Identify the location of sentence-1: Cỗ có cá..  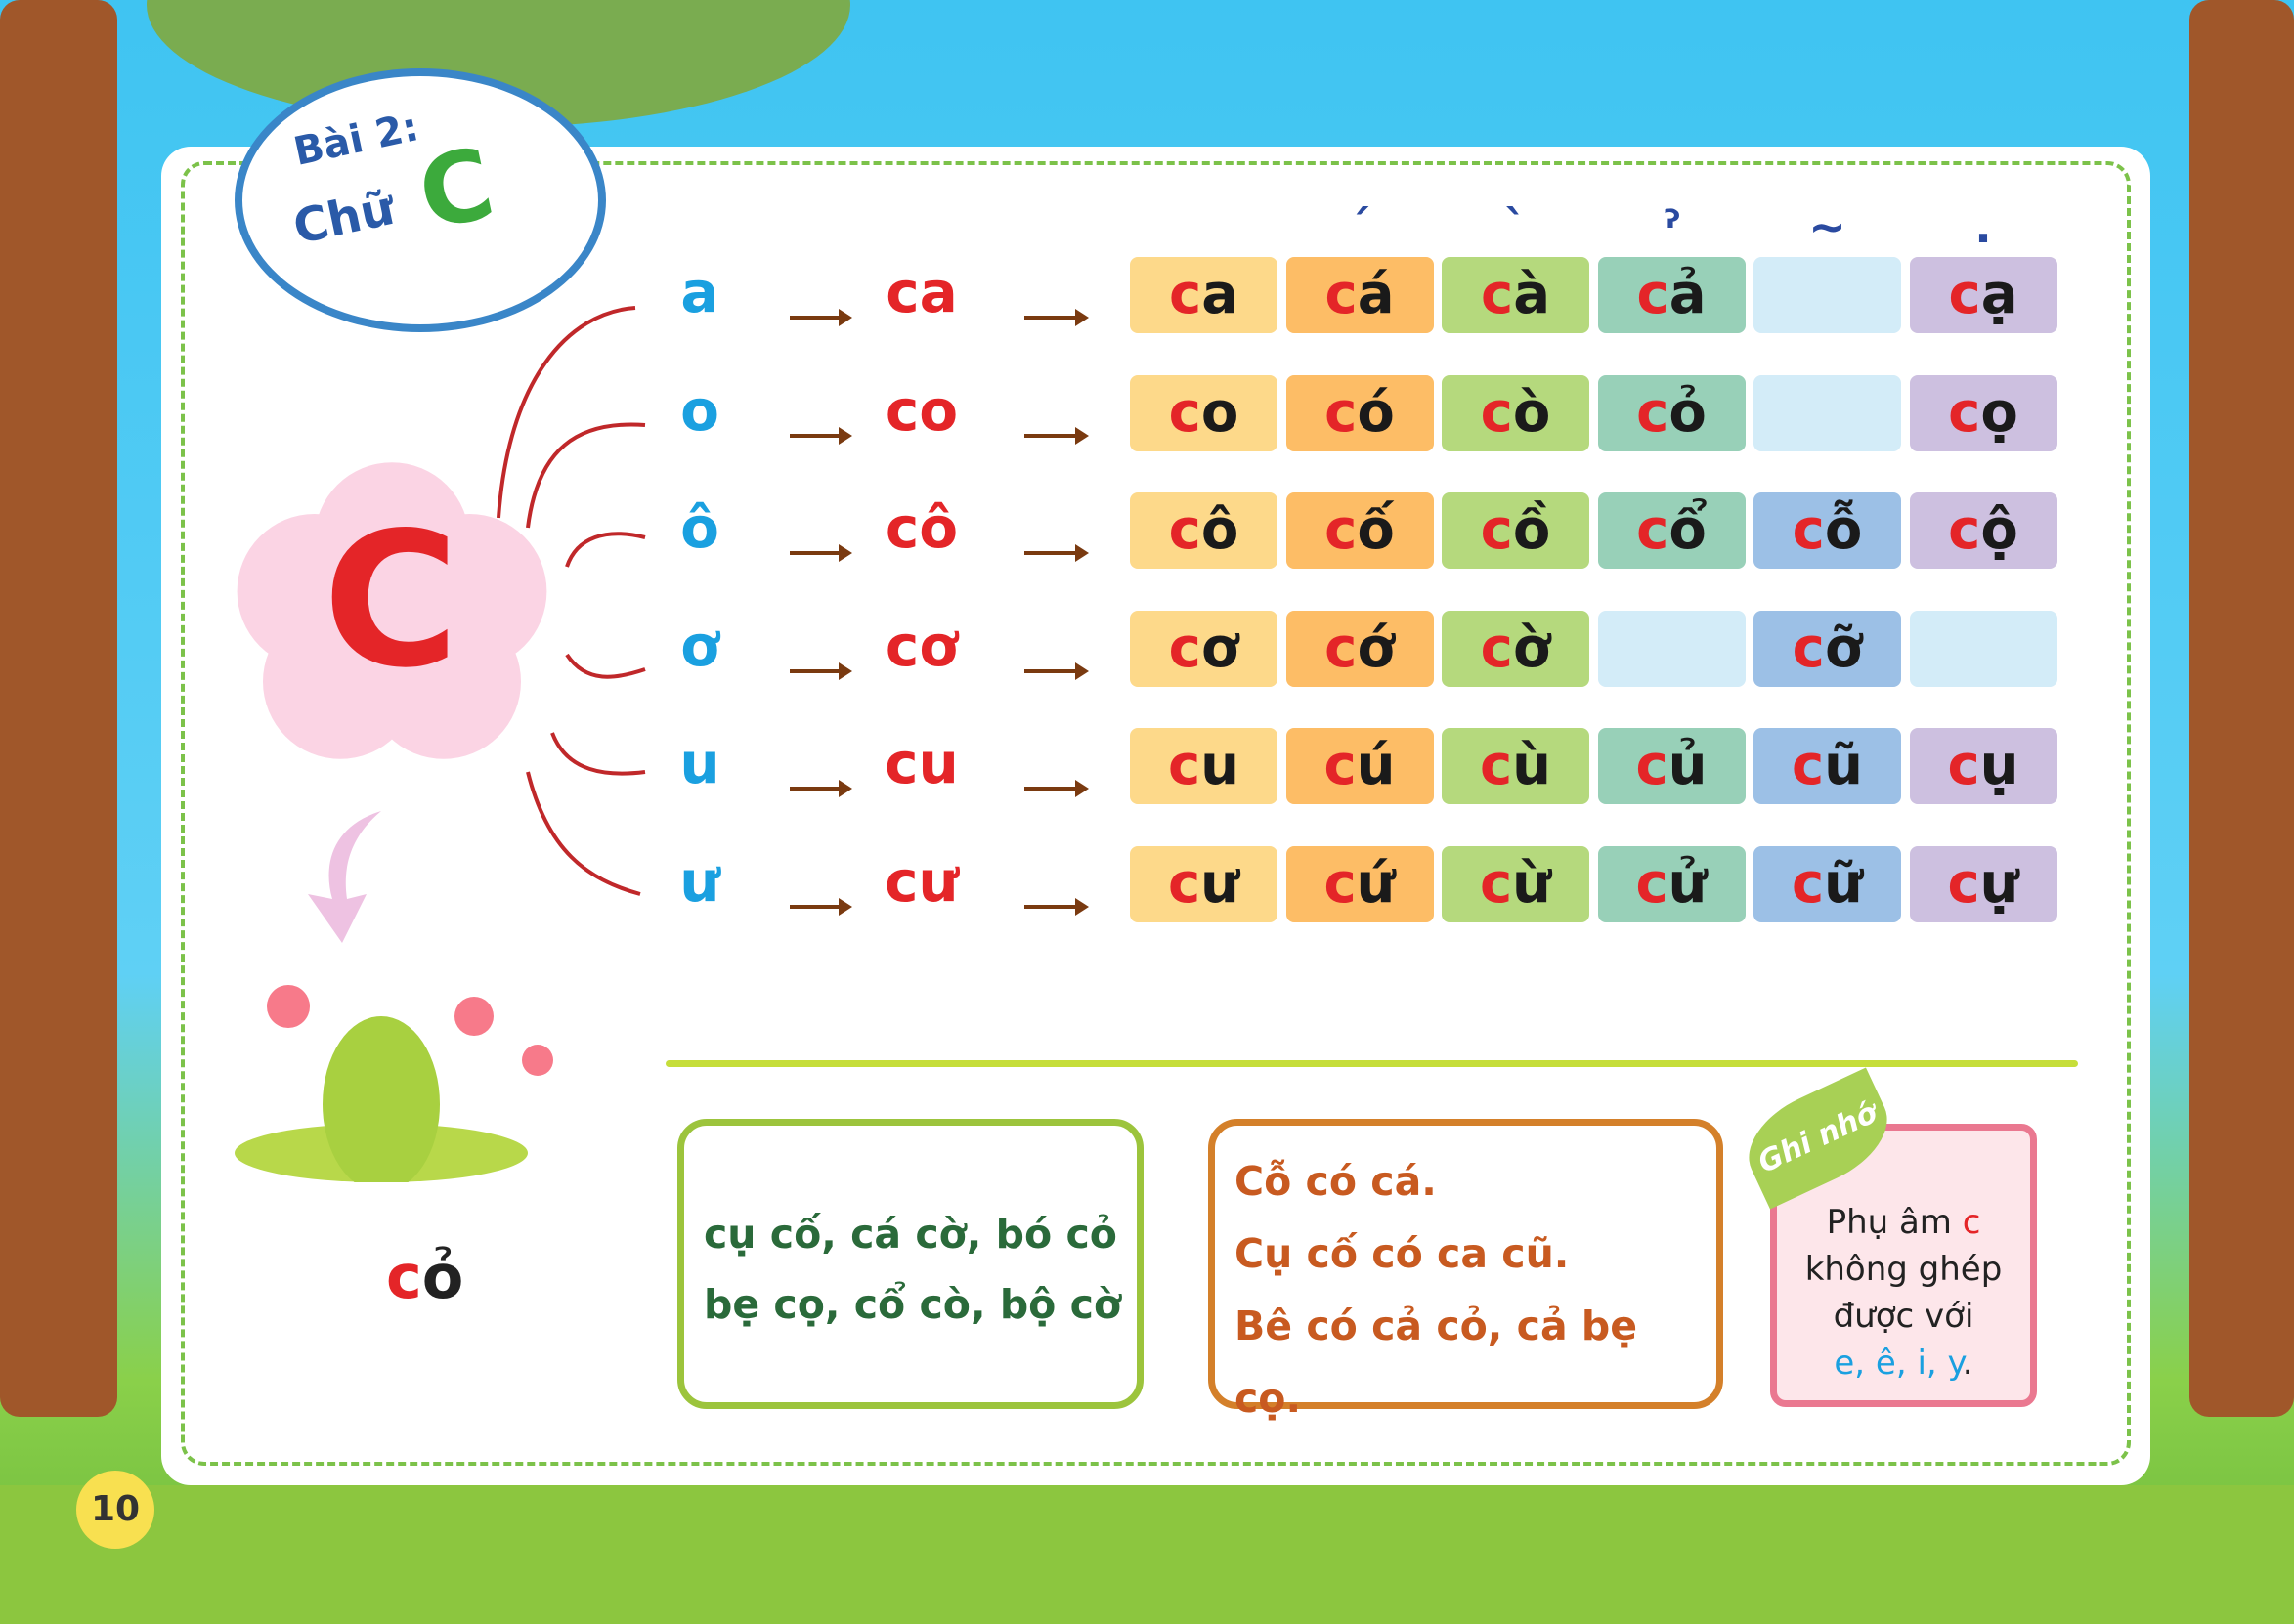
(1335, 1182).